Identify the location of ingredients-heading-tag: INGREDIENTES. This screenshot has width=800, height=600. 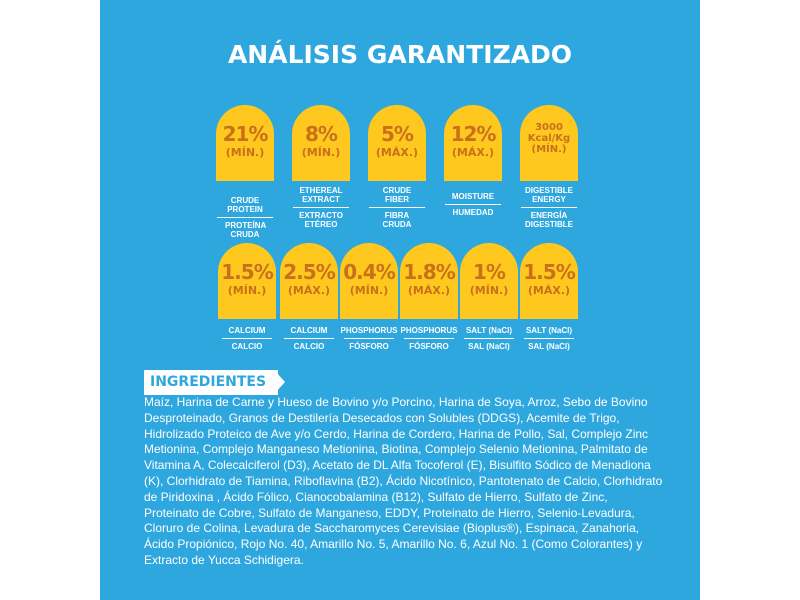
(215, 382).